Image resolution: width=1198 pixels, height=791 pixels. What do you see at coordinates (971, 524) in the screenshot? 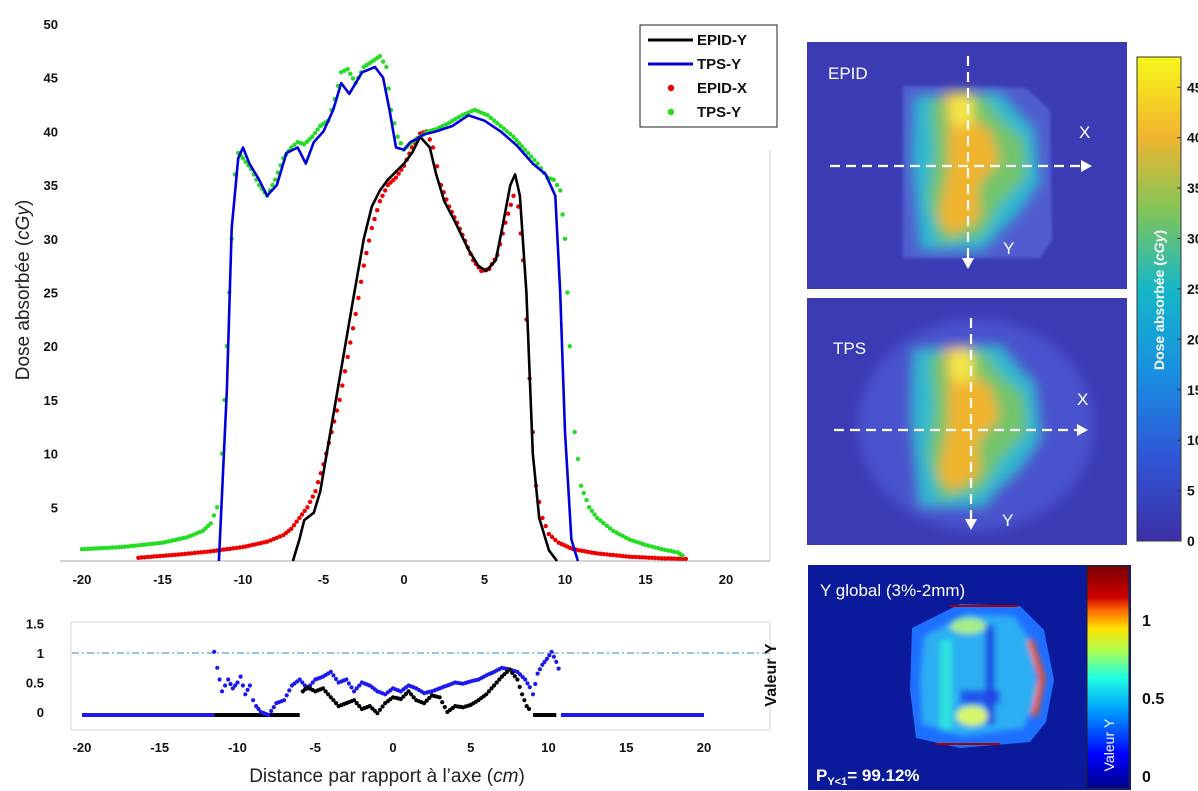
I see `tps-y-arrowhead` at bounding box center [971, 524].